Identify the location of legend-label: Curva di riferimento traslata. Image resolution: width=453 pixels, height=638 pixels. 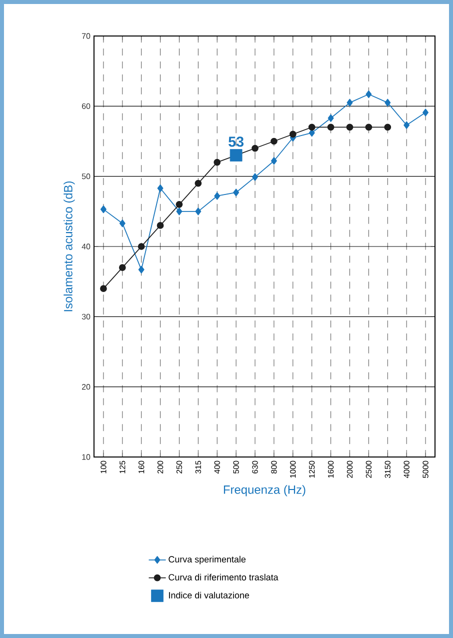
(223, 577).